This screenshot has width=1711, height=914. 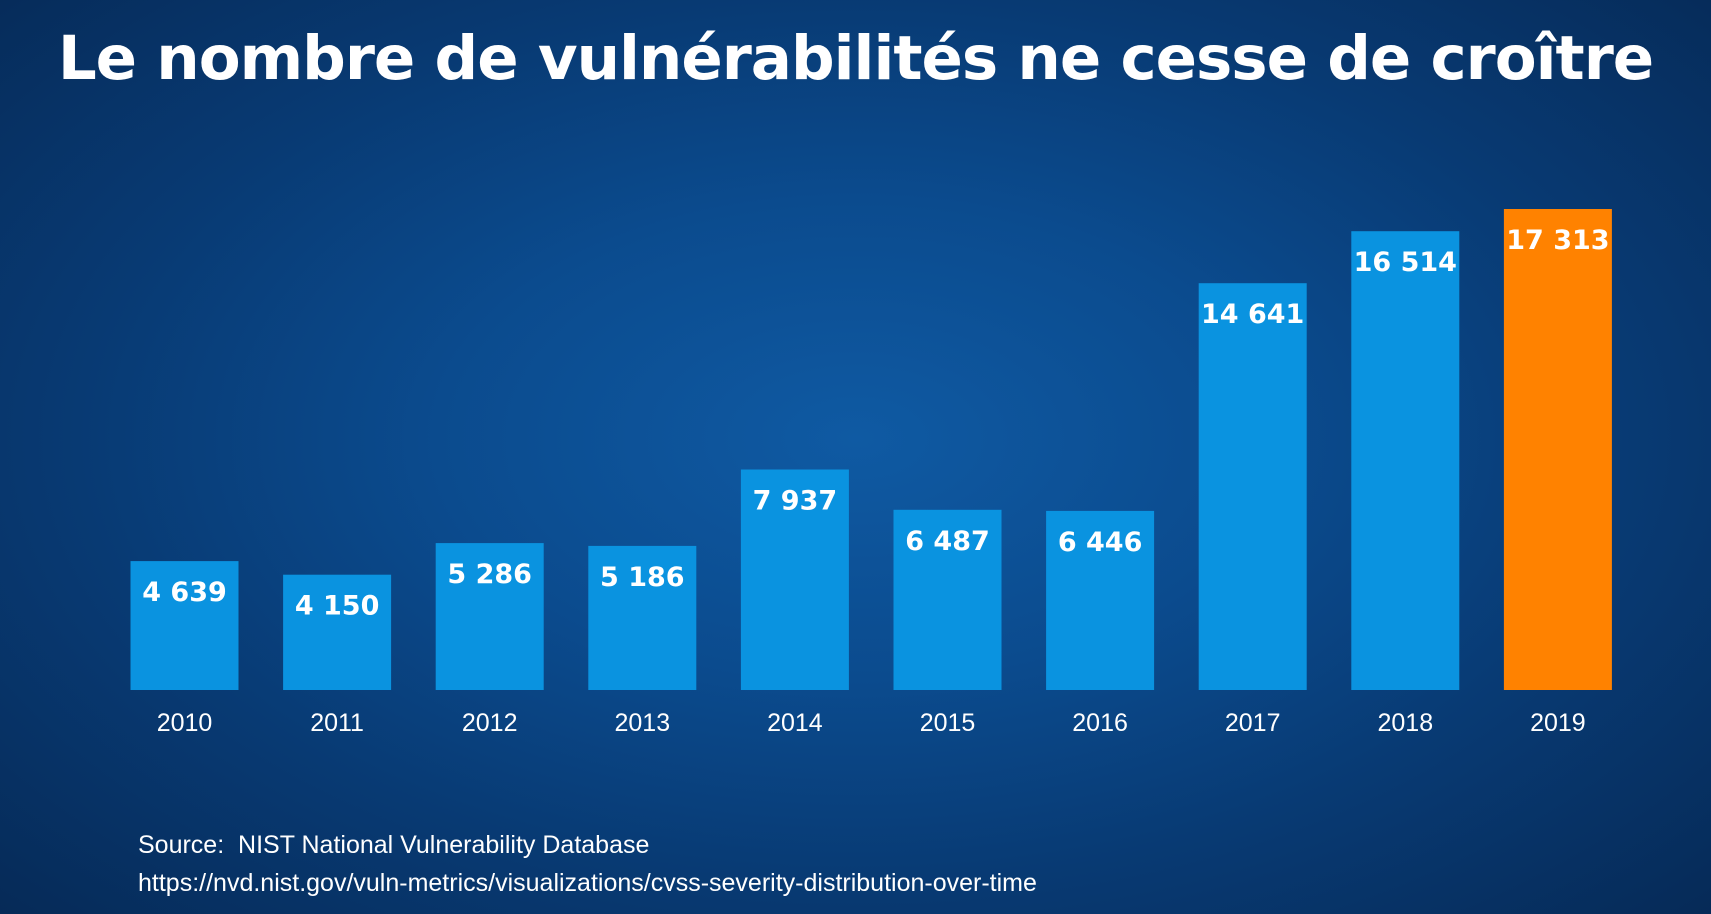 I want to click on value-label-2011: 4 150, so click(x=337, y=606).